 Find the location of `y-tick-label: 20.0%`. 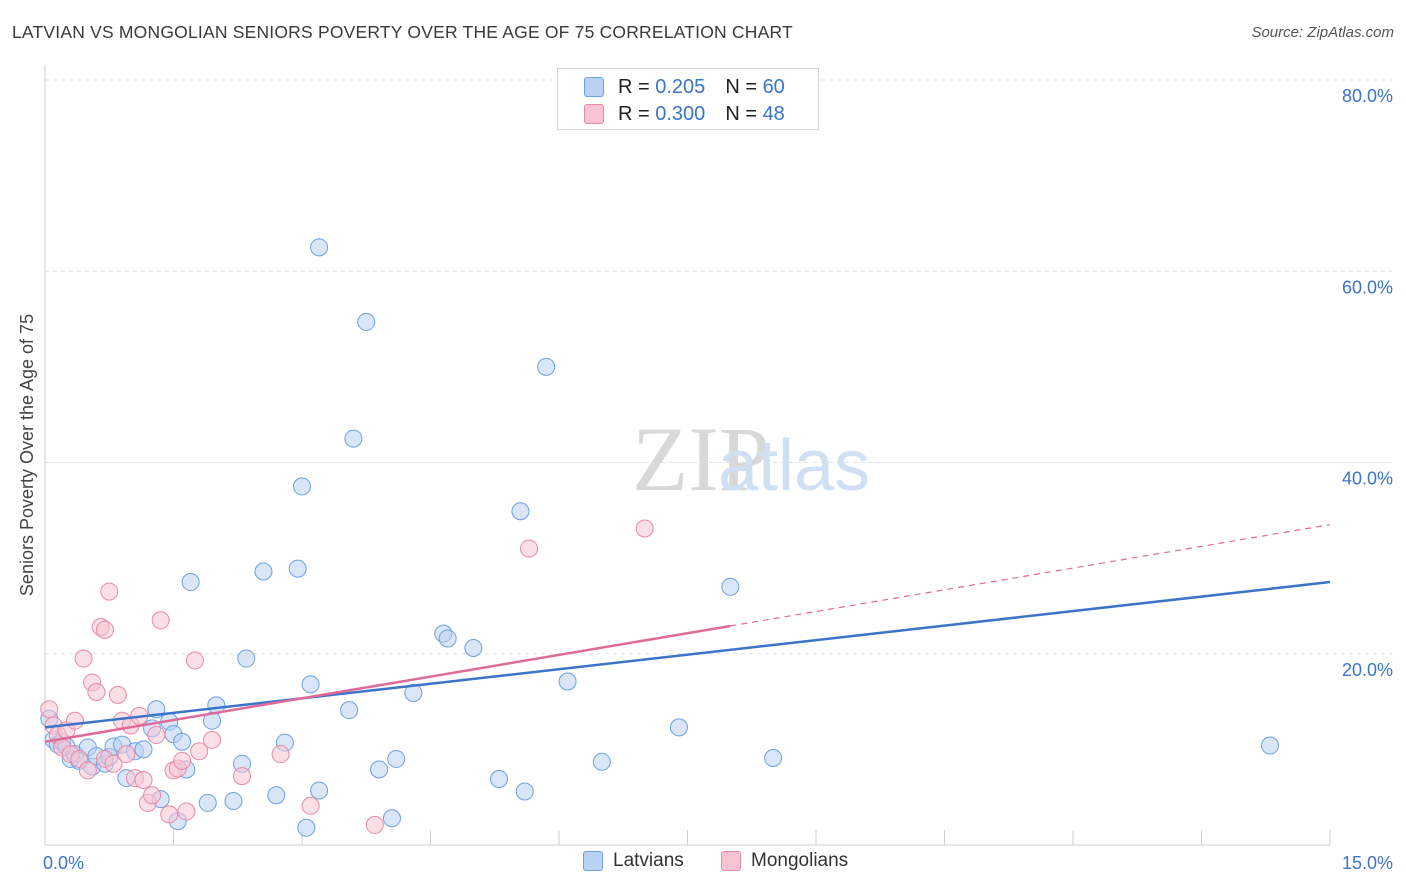

y-tick-label: 20.0% is located at coordinates (1367, 670).